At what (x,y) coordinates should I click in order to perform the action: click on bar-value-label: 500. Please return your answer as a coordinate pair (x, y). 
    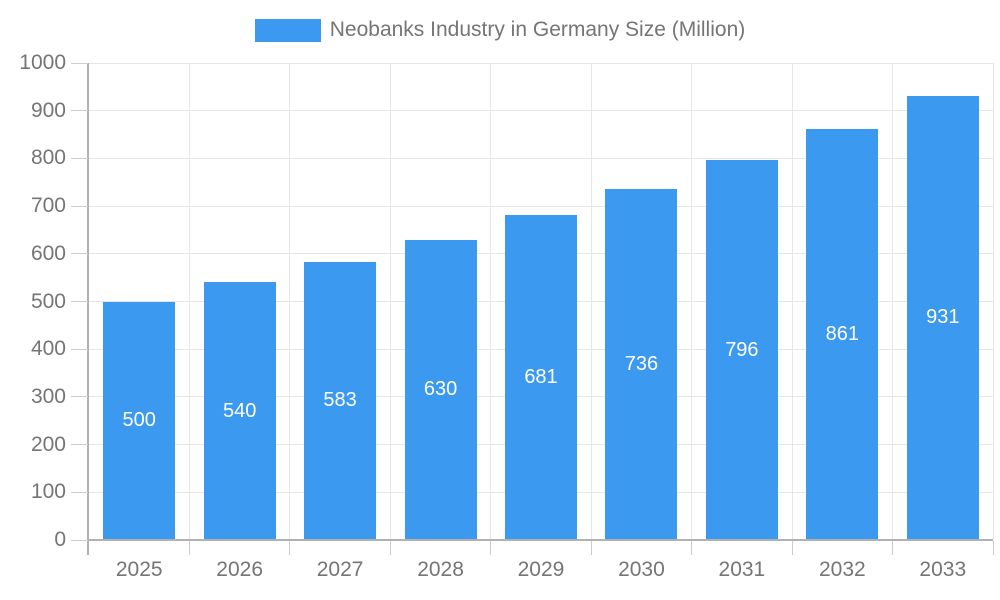
    Looking at the image, I should click on (139, 420).